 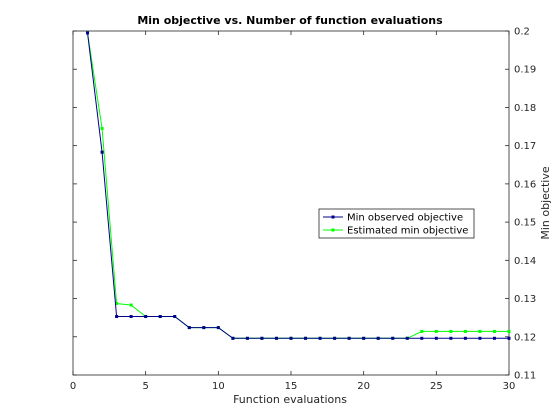 What do you see at coordinates (525, 108) in the screenshot?
I see `y-tick-label: 0.18` at bounding box center [525, 108].